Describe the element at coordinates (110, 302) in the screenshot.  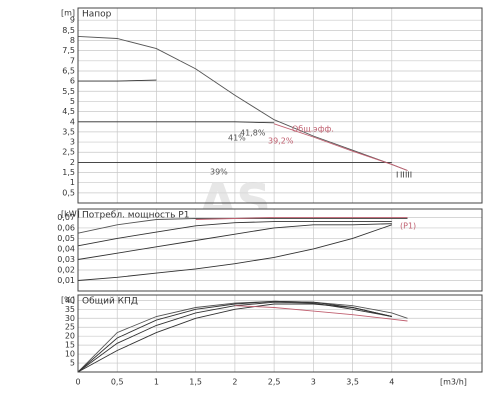
I see `panel-title: Общий КПД` at that location.